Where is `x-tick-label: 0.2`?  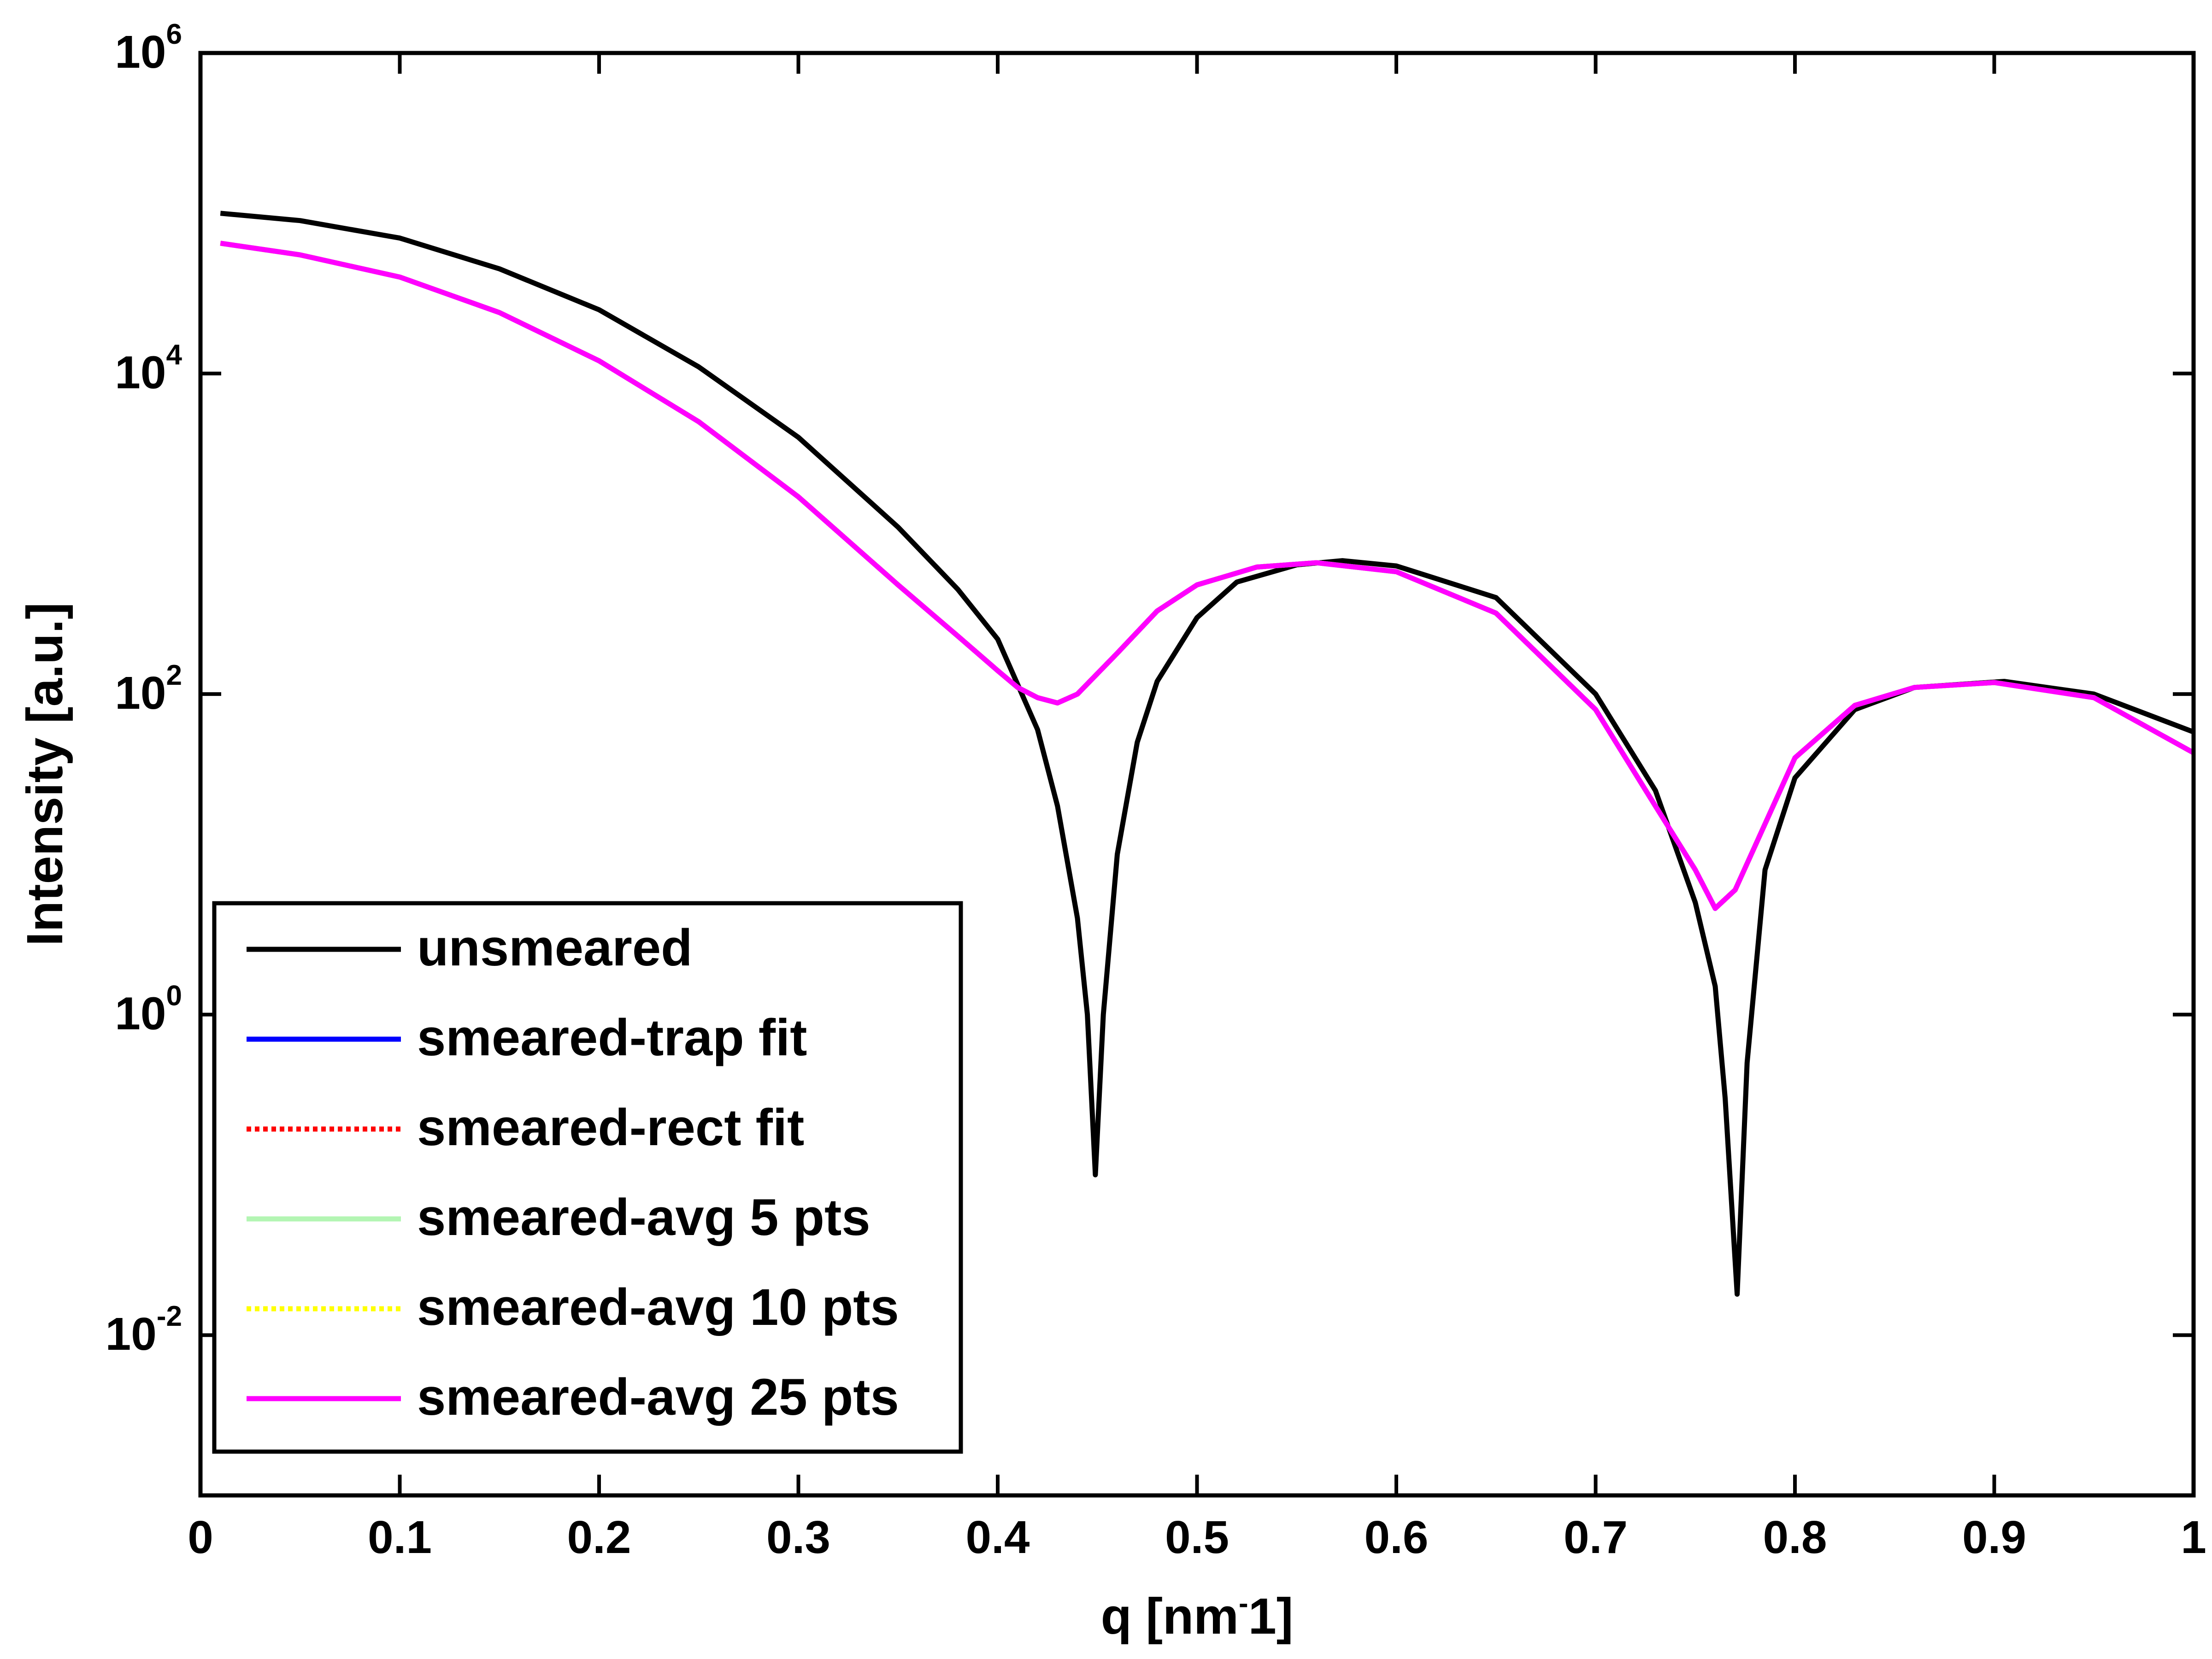 x-tick-label: 0.2 is located at coordinates (599, 1537).